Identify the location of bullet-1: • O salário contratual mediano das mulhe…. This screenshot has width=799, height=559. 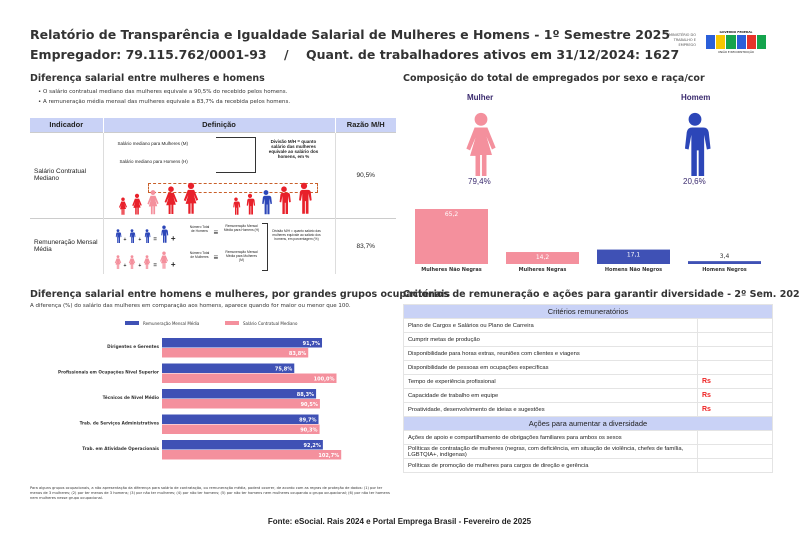
(163, 92).